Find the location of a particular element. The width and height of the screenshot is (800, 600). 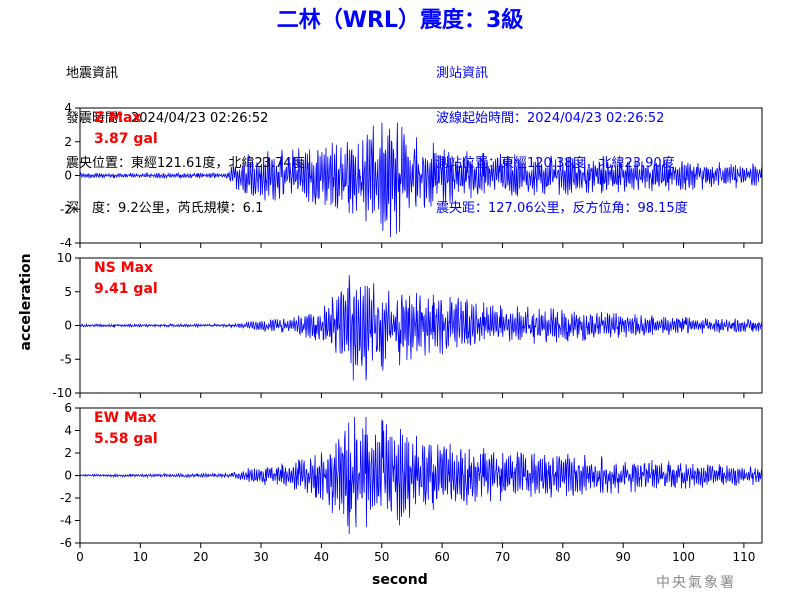

quake-origin-time: 發震時間：2024/04/23 02:26:52 is located at coordinates (167, 118).